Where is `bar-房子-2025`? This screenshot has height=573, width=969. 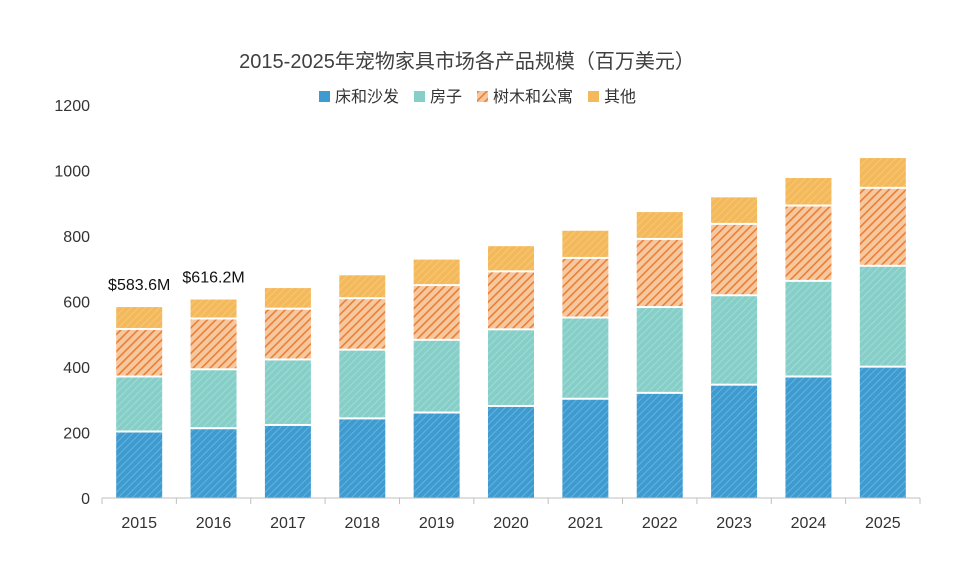 bar-房子-2025 is located at coordinates (882, 316).